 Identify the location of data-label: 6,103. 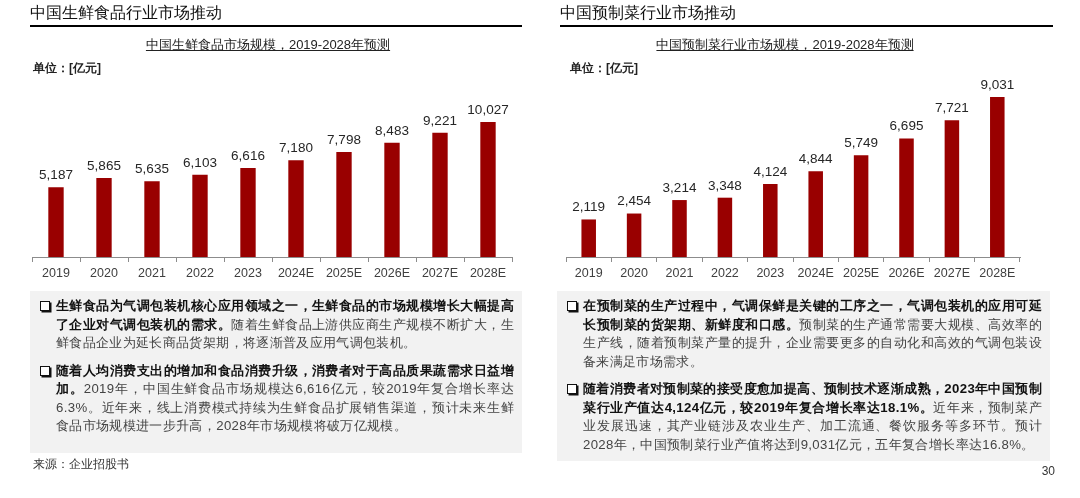
(200, 162).